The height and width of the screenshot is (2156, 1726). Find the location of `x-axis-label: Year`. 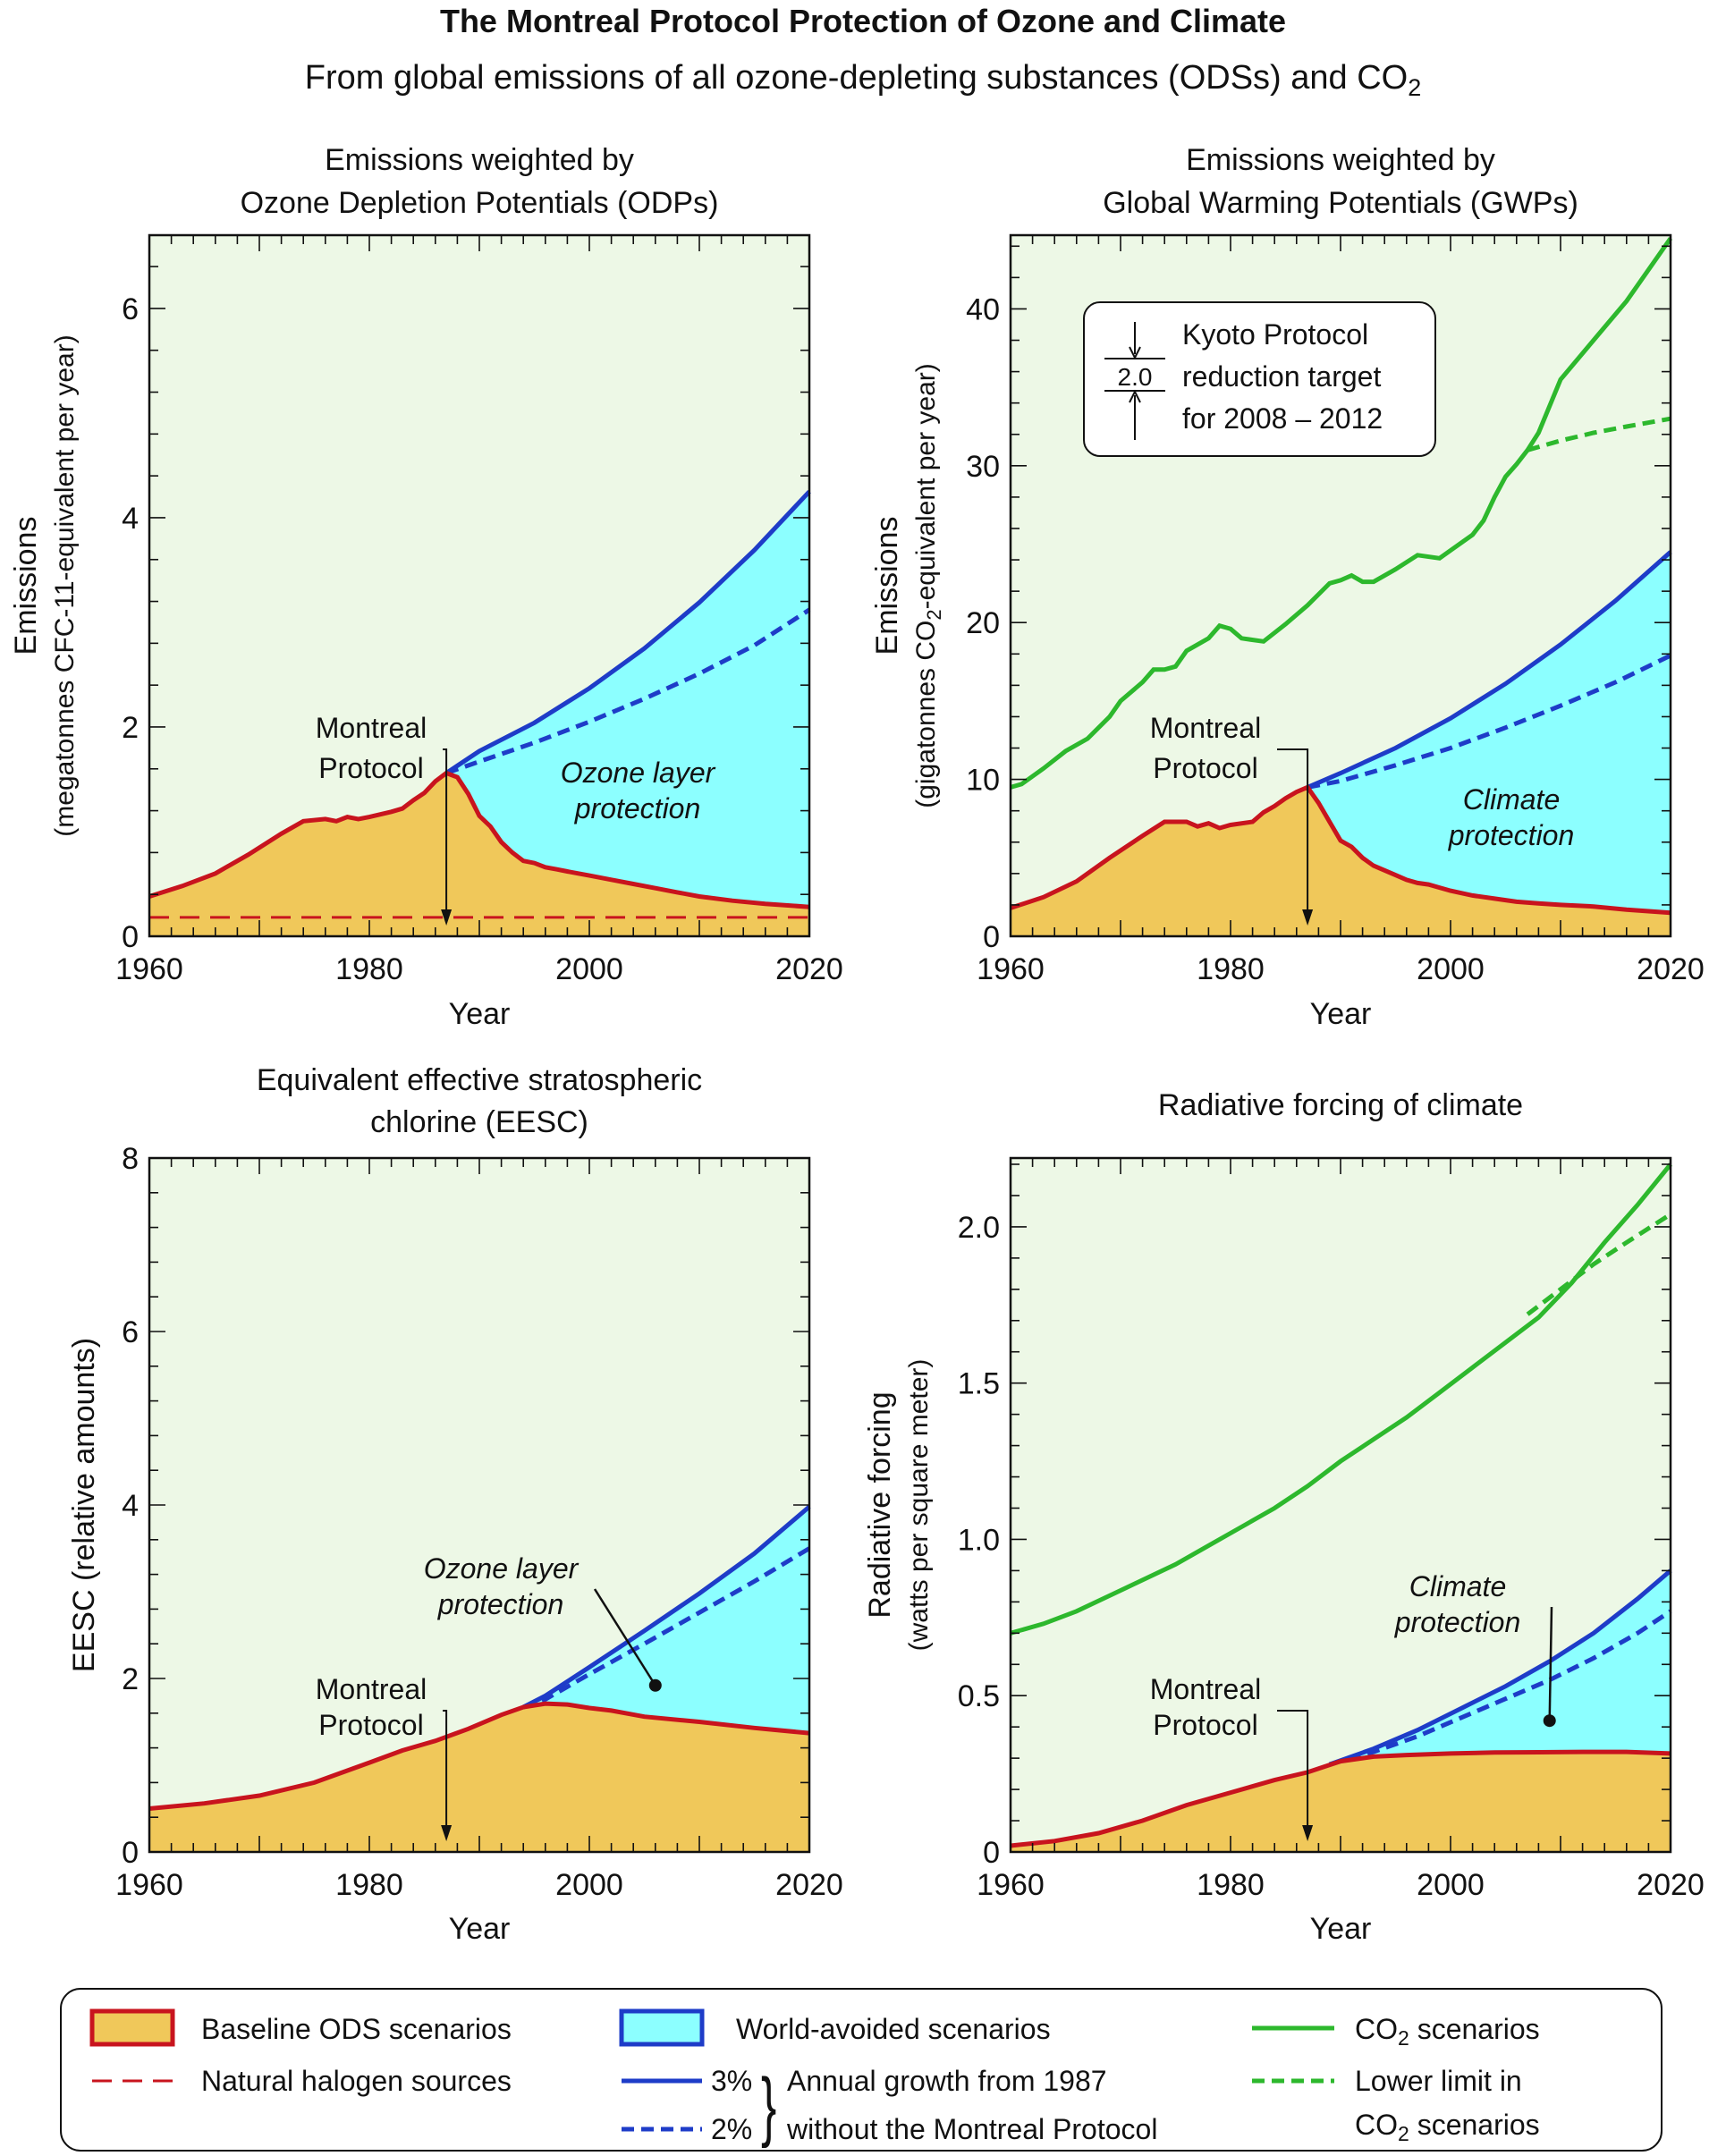

x-axis-label: Year is located at coordinates (480, 1014).